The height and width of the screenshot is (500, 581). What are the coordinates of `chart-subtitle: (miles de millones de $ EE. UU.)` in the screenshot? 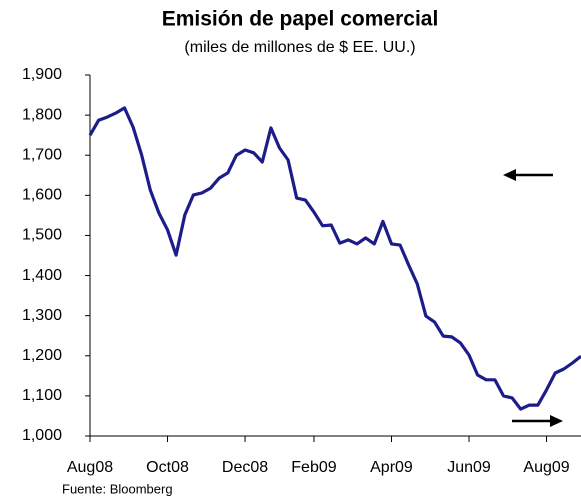 It's located at (299, 47).